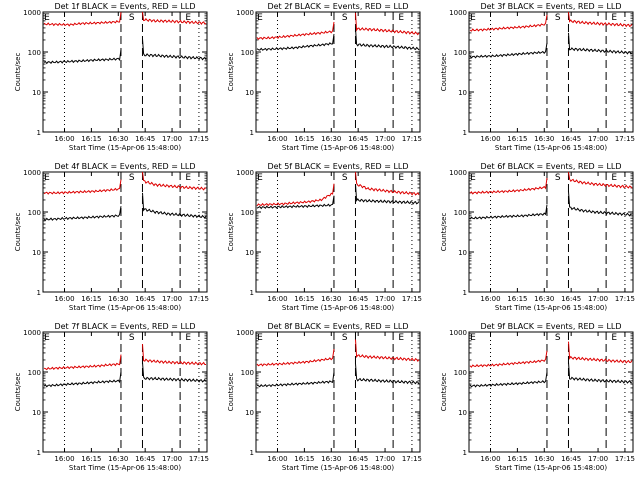 This screenshot has height=480, width=640. What do you see at coordinates (550, 326) in the screenshot?
I see `panel-title: Det 9f BLACK = Events, RED = LLD` at bounding box center [550, 326].